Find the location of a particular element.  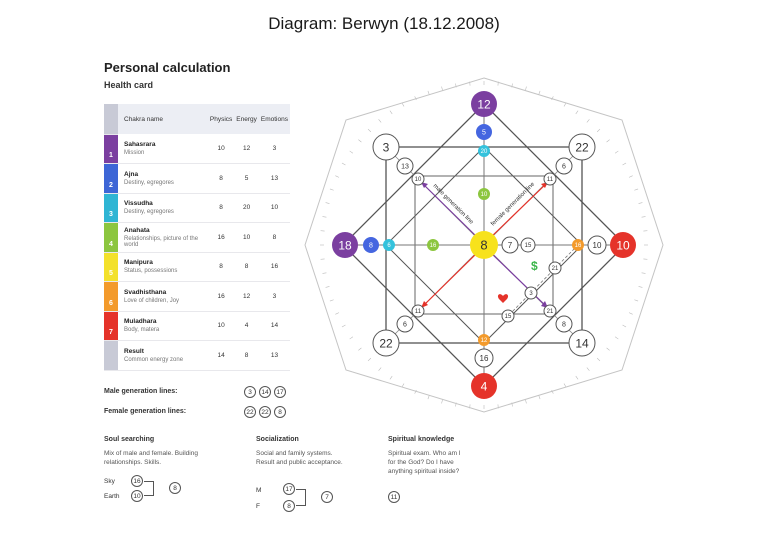

diagram-node-left-4: 16 is located at coordinates (433, 245).